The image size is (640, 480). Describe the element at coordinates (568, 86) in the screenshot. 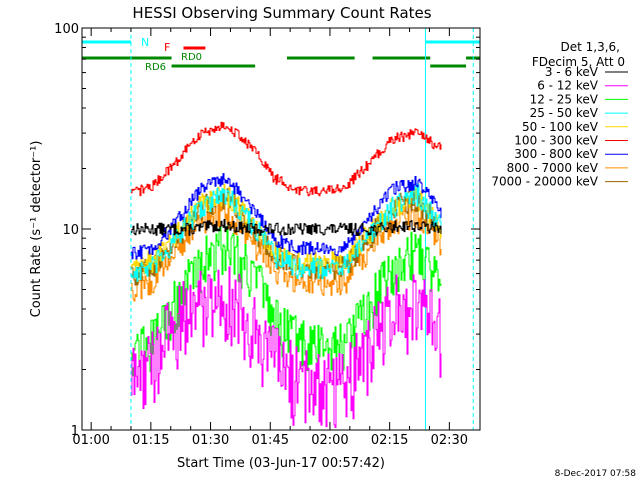

I see `legend-label-1: 6 - 12 keV` at that location.